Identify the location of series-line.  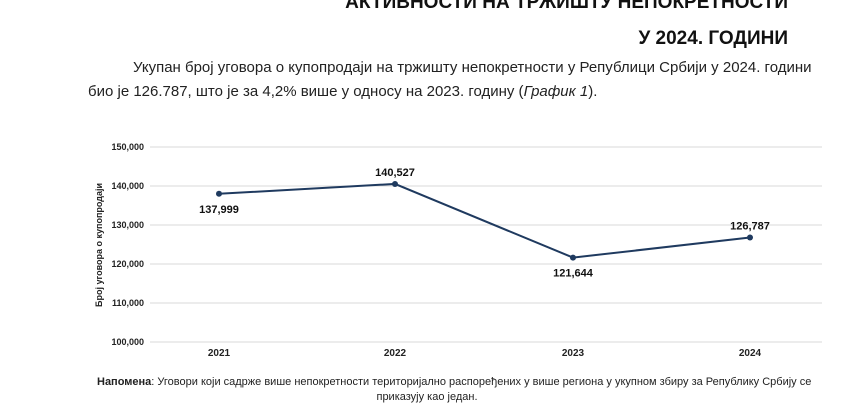
(484, 220).